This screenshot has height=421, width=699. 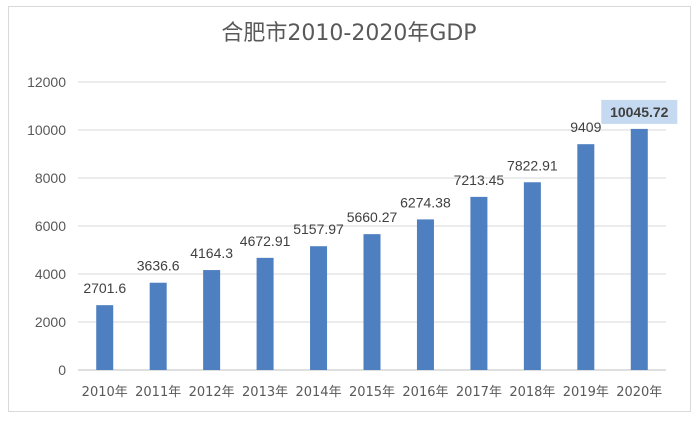 I want to click on data-label: 7213.45, so click(x=479, y=180).